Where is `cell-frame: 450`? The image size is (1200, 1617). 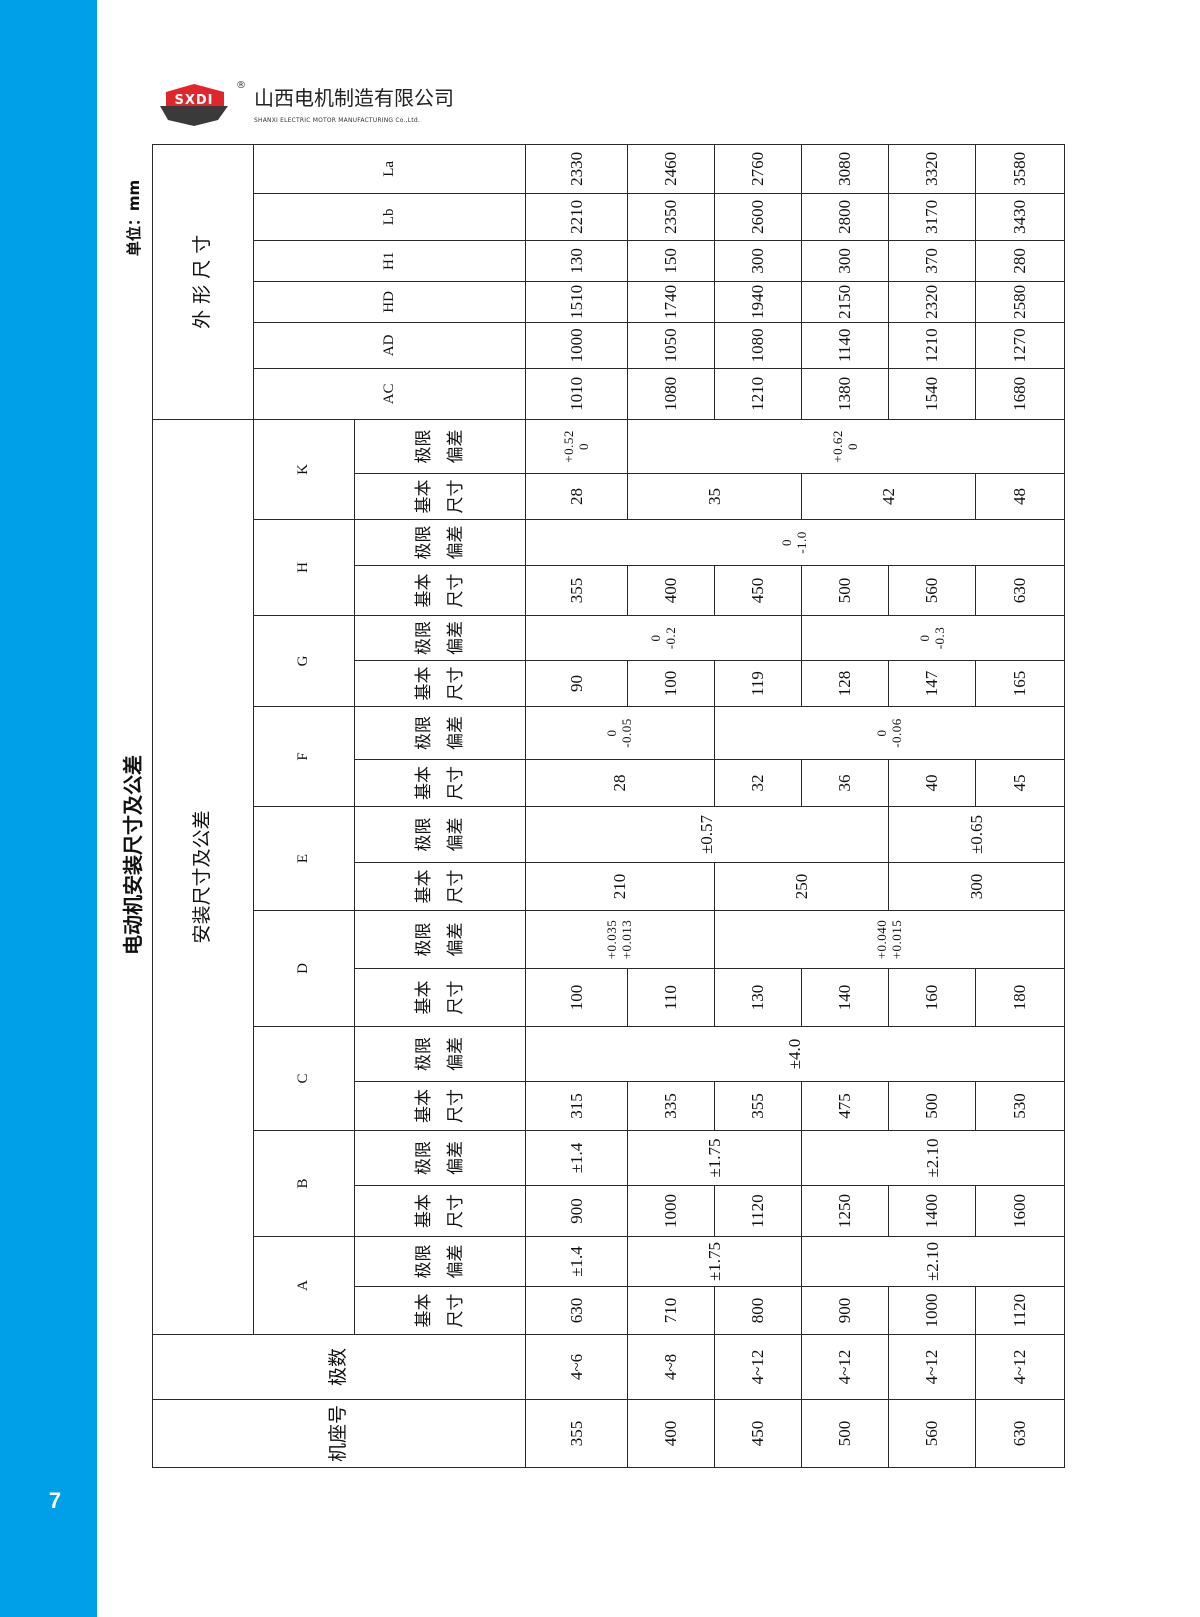 cell-frame: 450 is located at coordinates (758, 1433).